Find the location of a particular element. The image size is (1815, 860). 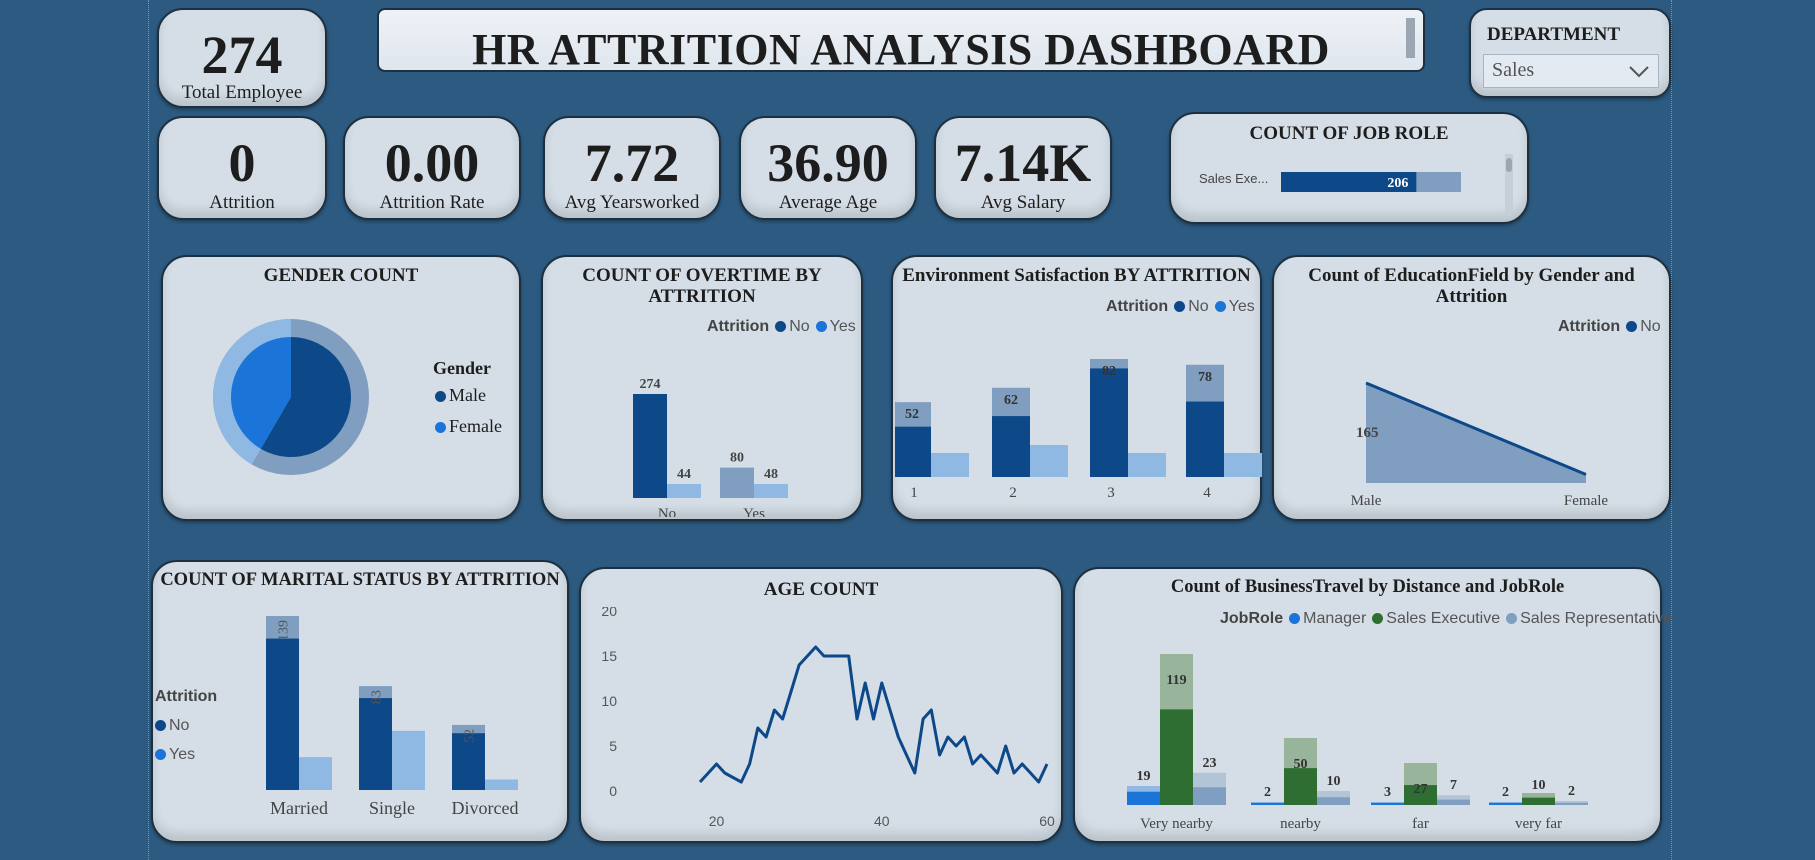

business-travel-bar-sales-rep is located at coordinates (1571, 803).